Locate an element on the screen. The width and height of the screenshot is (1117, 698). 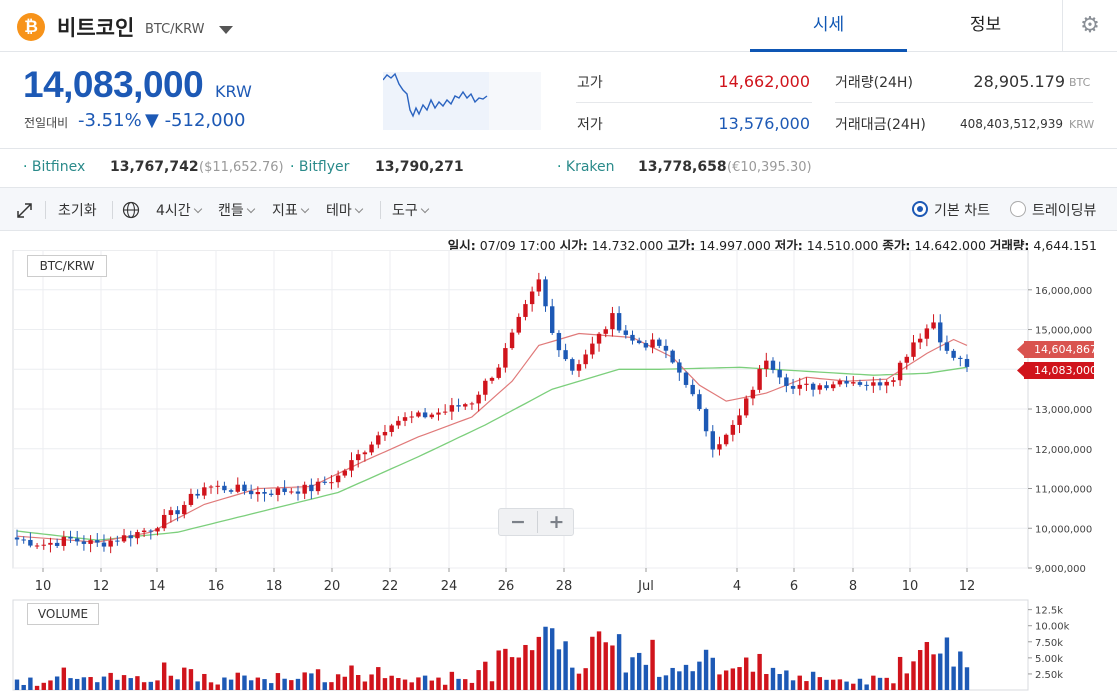
trading-view-radio is located at coordinates (1018, 209).